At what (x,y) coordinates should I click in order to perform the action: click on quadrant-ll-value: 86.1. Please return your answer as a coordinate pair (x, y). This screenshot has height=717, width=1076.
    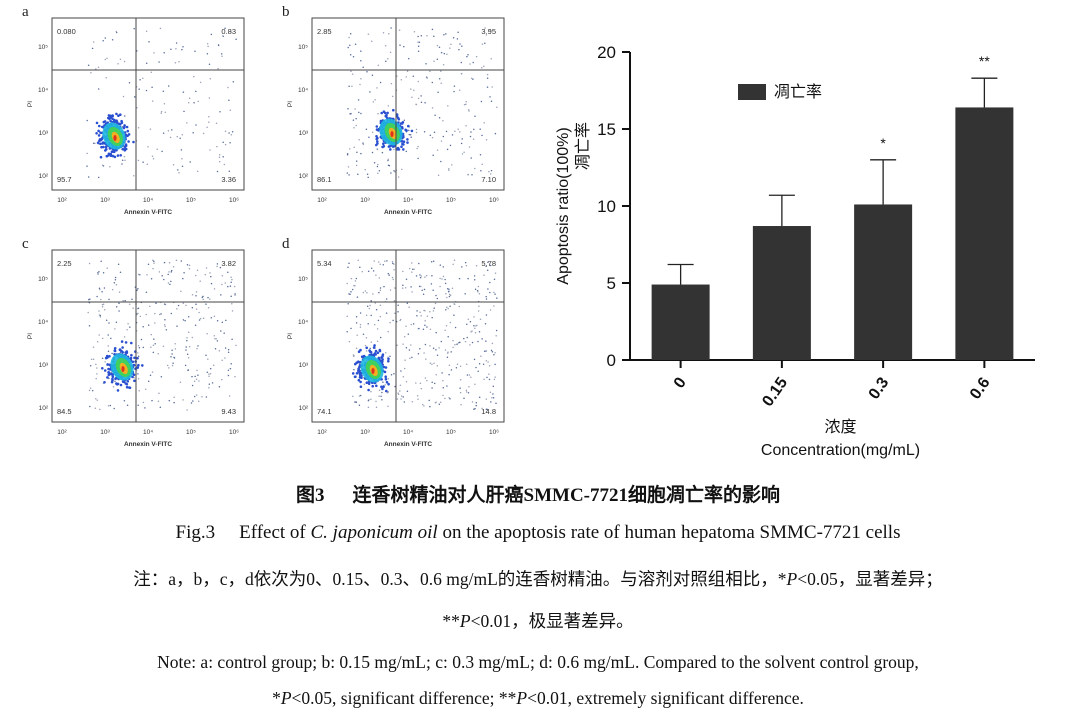
    Looking at the image, I should click on (324, 179).